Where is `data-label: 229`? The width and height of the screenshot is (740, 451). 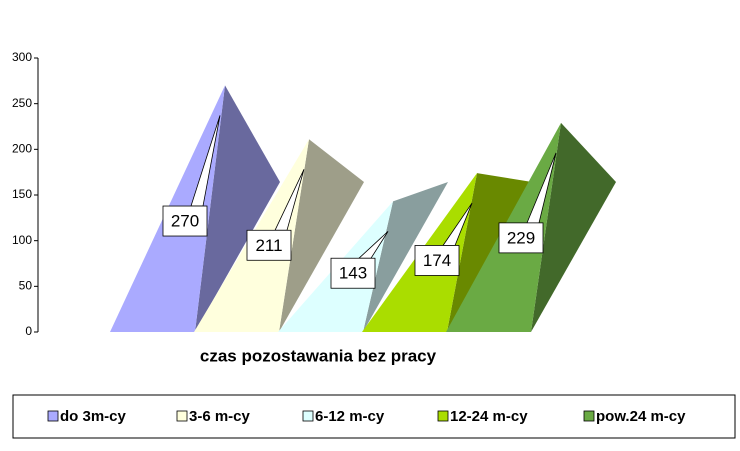 data-label: 229 is located at coordinates (521, 237).